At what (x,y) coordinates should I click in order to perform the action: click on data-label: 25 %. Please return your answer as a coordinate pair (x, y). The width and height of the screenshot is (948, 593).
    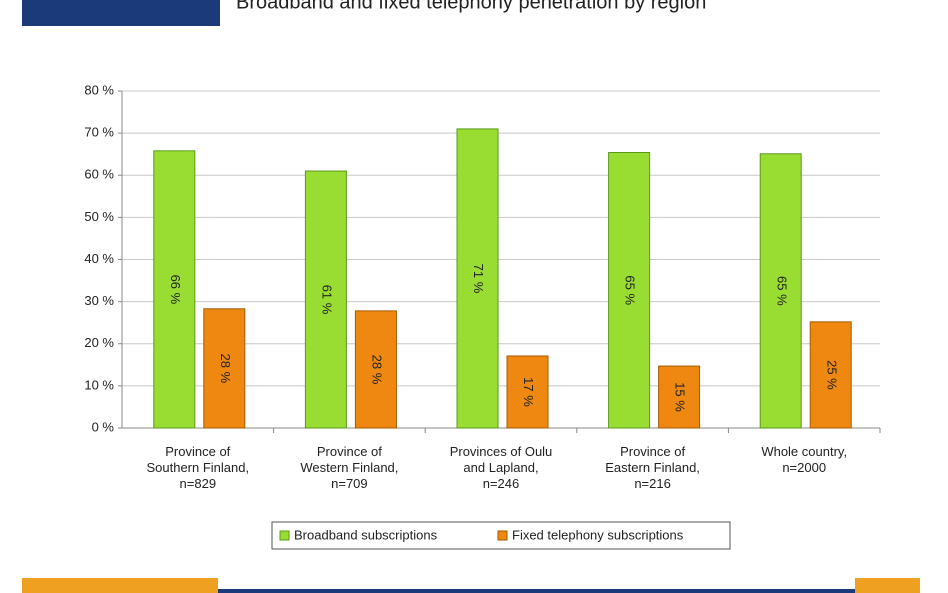
    Looking at the image, I should click on (831, 375).